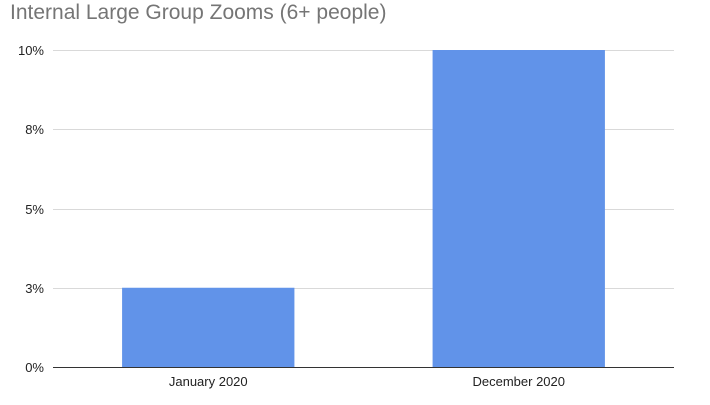 This screenshot has width=710, height=405. I want to click on y-tick-label: 3%, so click(34, 288).